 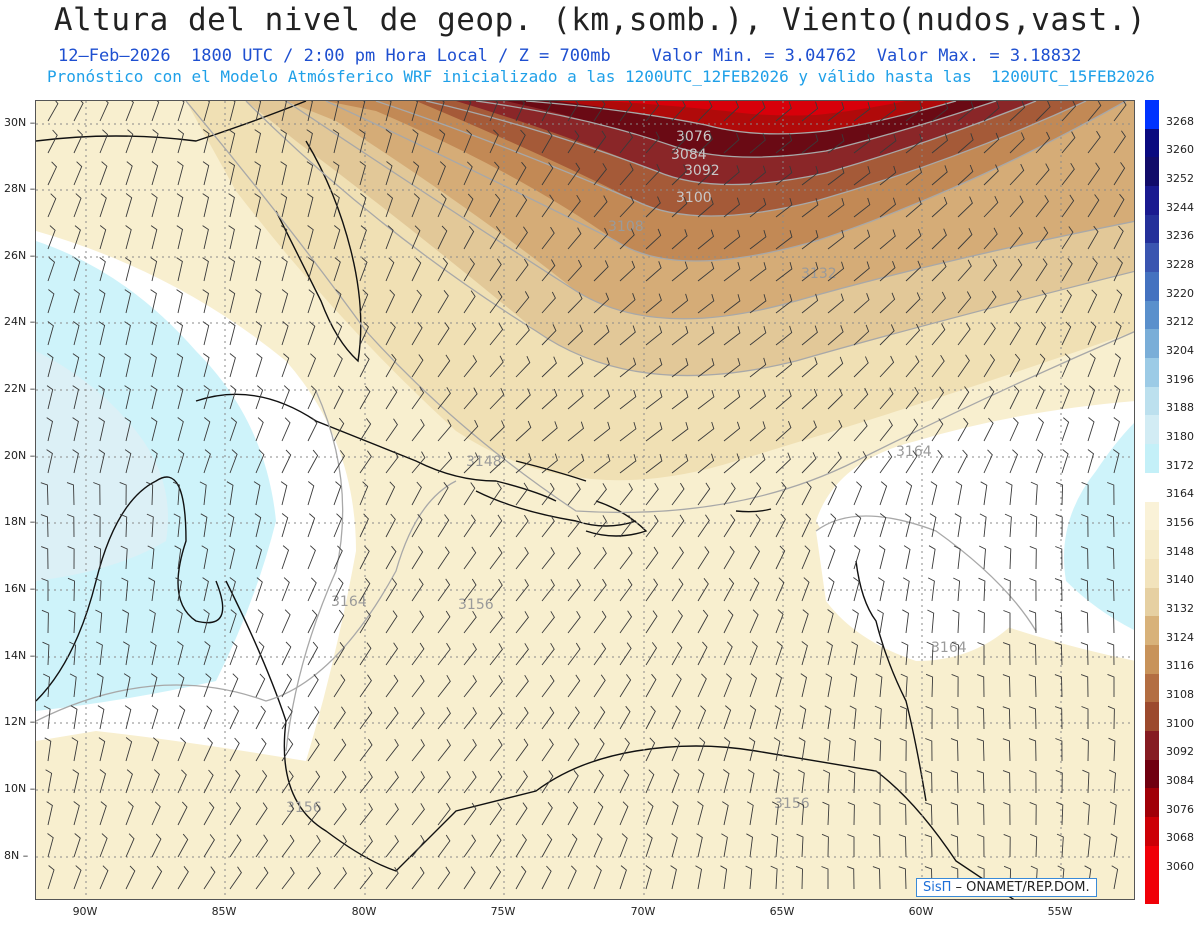 I want to click on lat-label: 30N –, so click(x=20, y=122).